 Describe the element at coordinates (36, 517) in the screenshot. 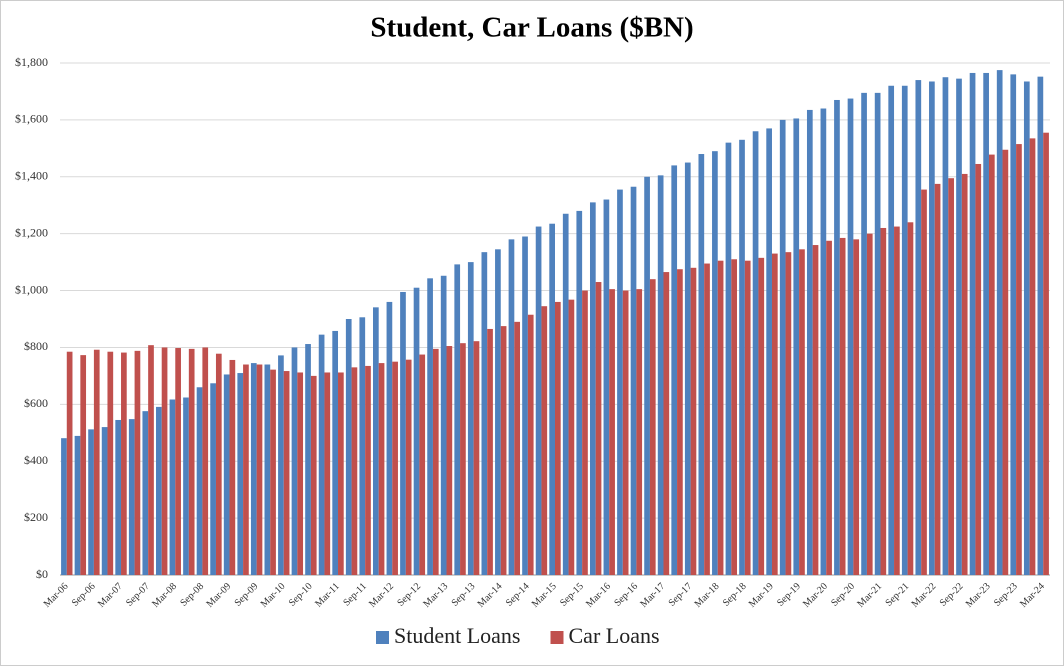

I see `y-tick-label: $200` at that location.